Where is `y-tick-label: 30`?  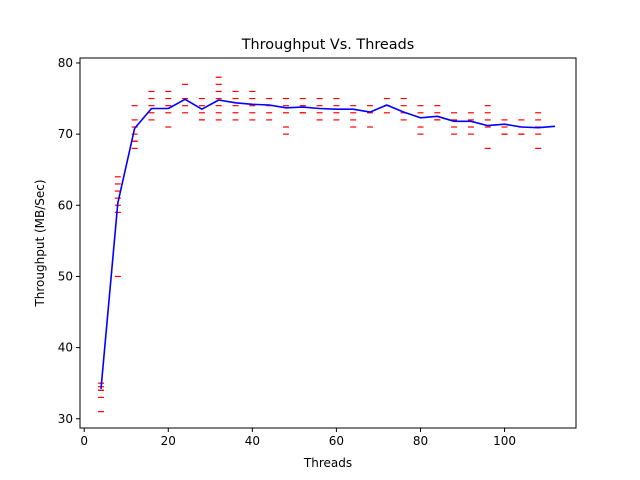
y-tick-label: 30 is located at coordinates (65, 419).